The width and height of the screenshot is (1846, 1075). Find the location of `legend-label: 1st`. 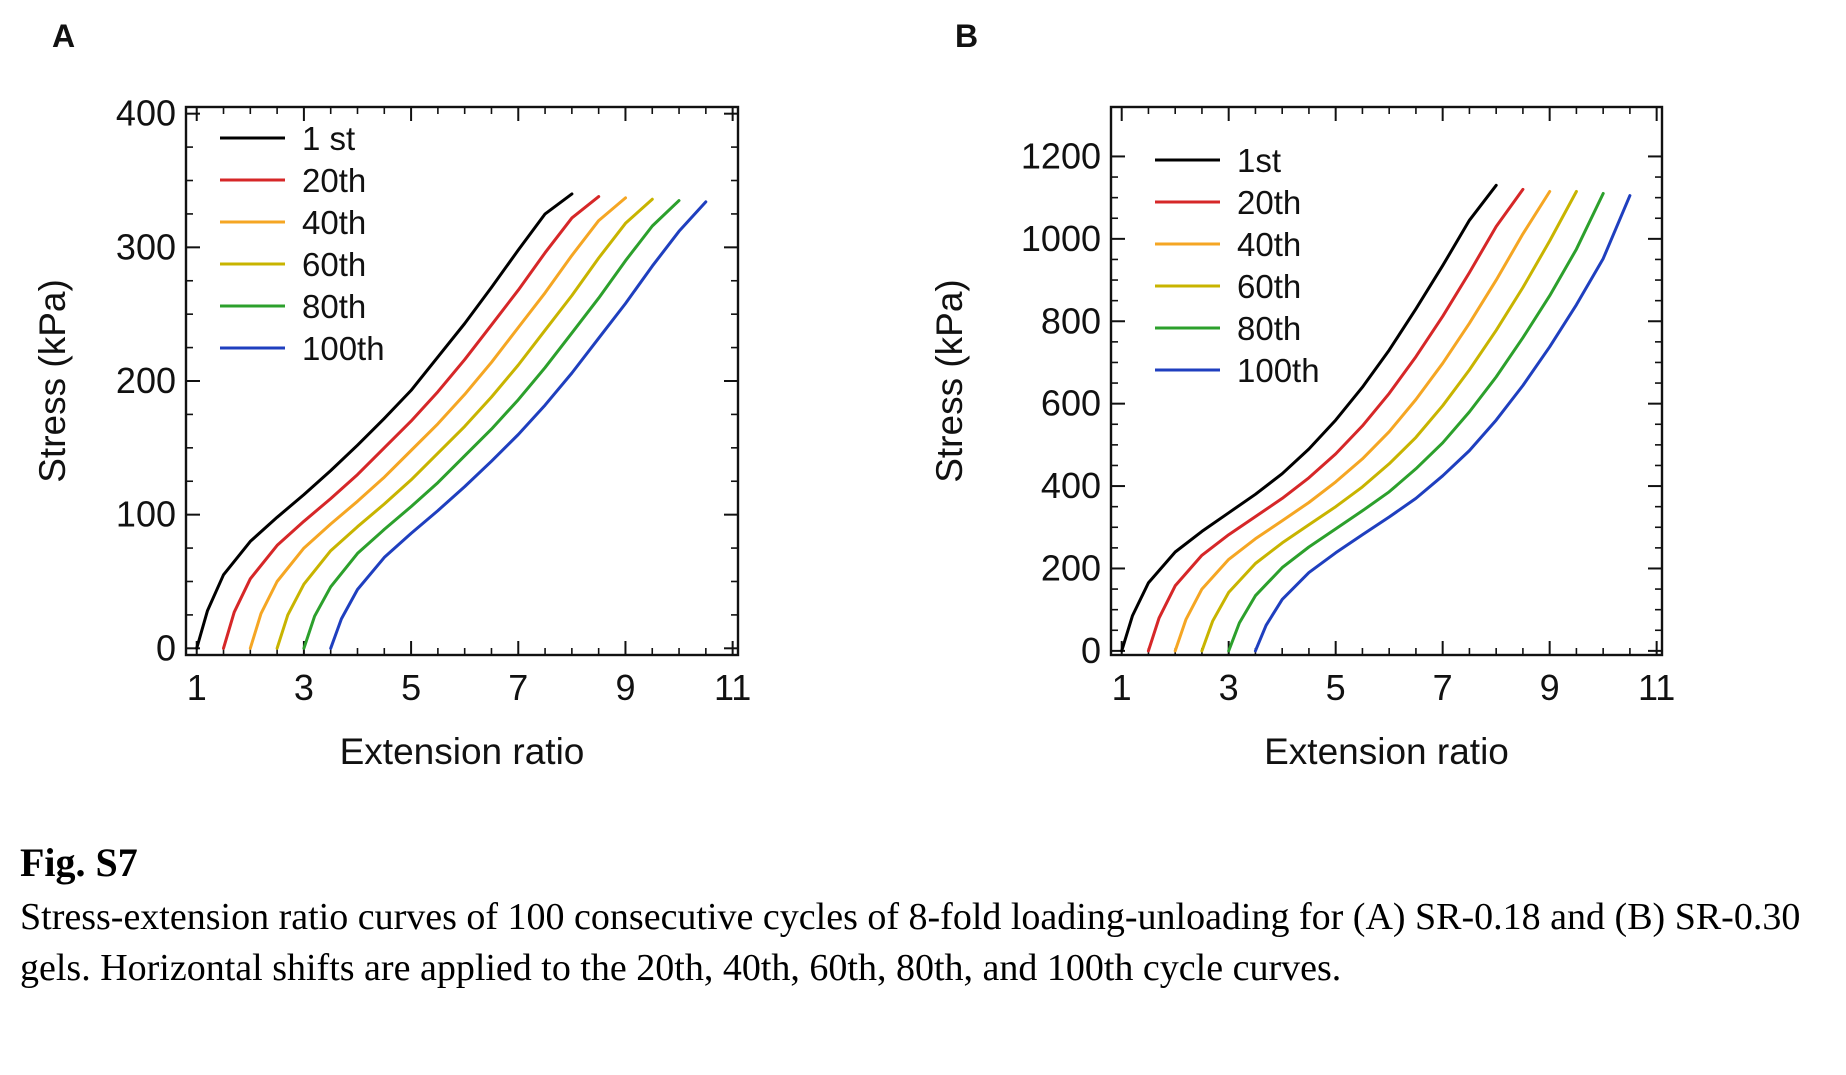

legend-label: 1st is located at coordinates (1259, 160).